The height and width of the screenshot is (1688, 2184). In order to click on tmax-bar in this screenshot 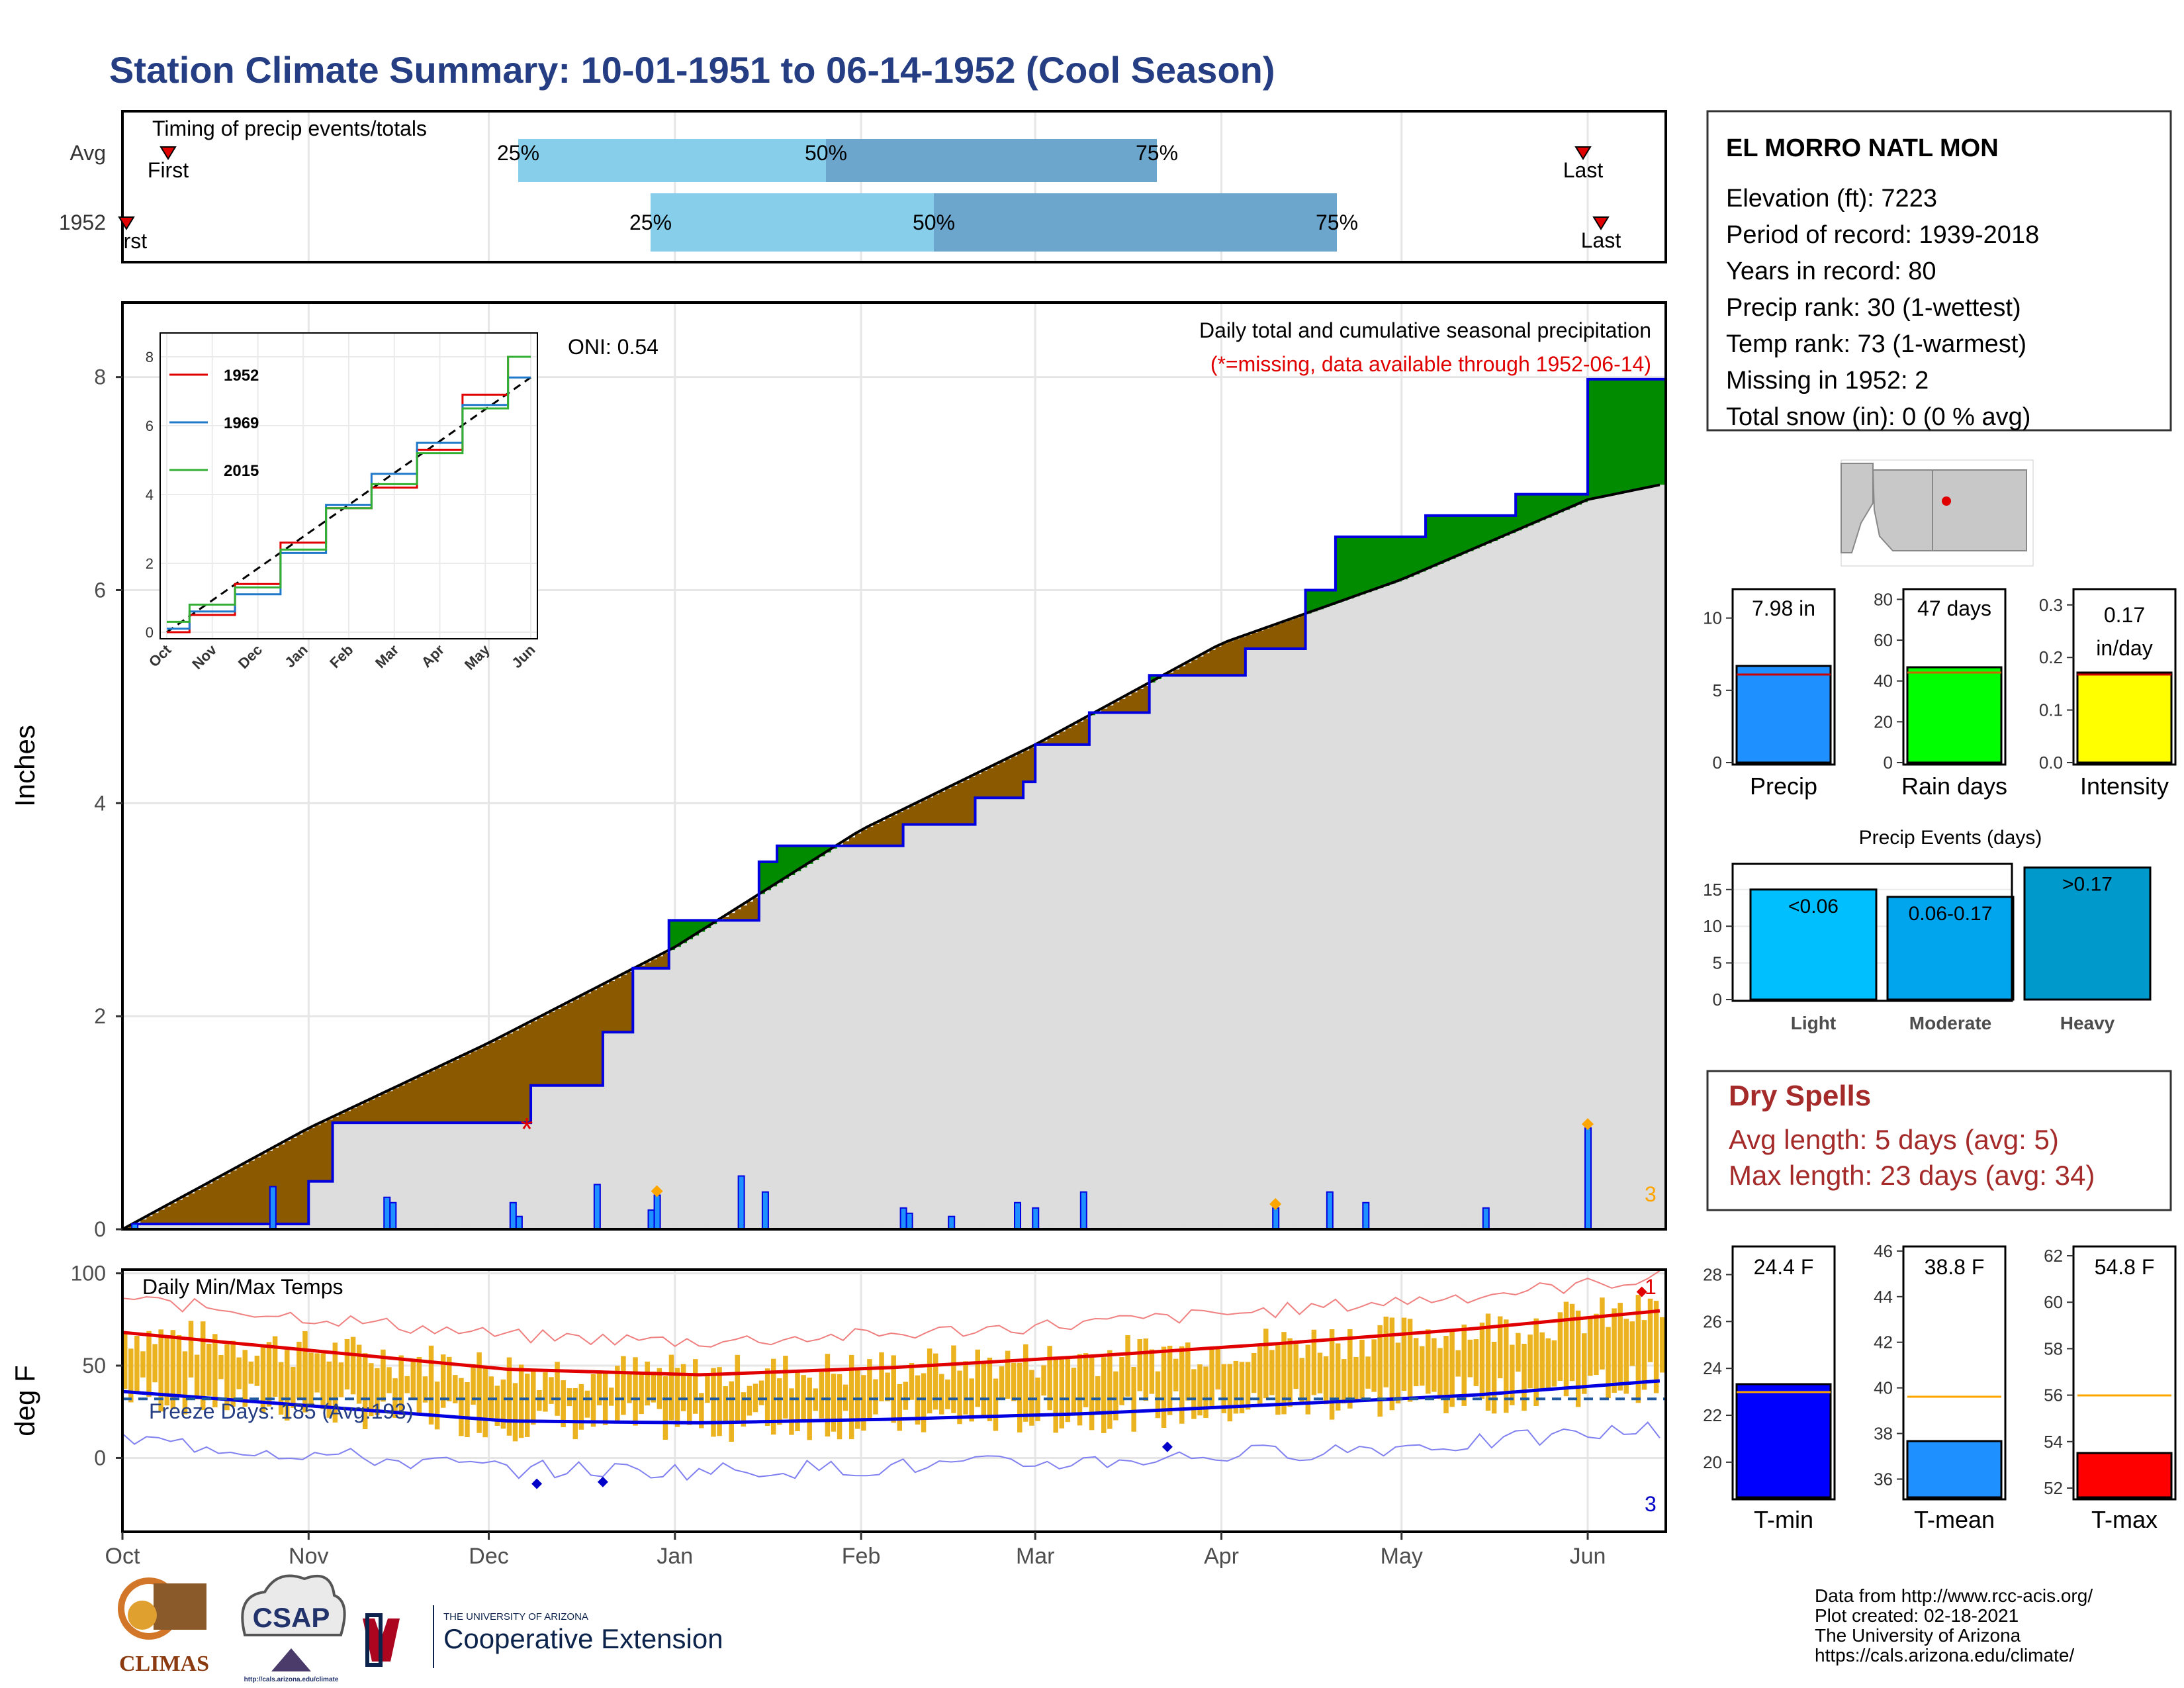, I will do `click(2124, 1475)`.